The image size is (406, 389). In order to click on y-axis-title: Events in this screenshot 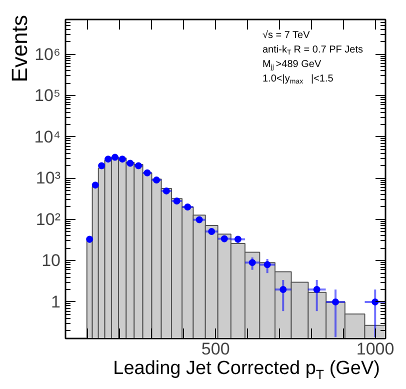, I will do `click(19, 48)`.